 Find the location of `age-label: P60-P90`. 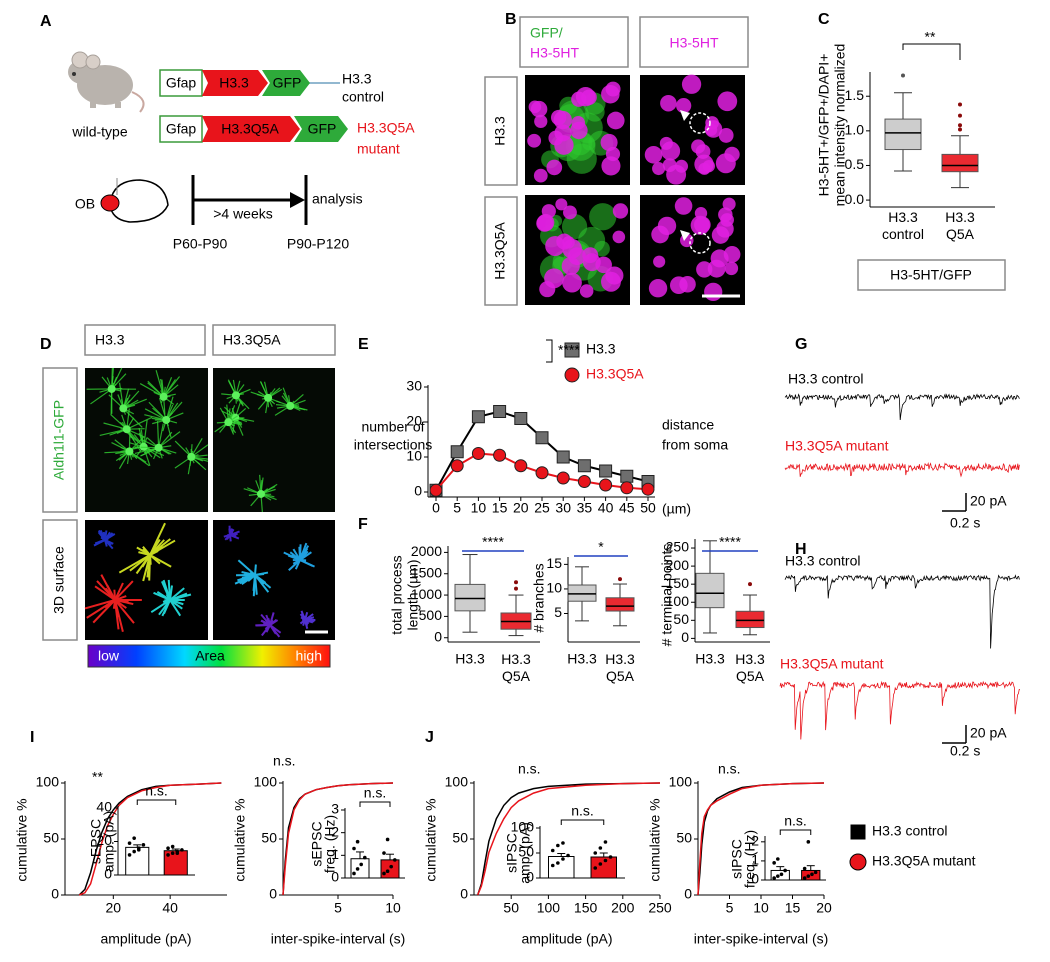

age-label: P60-P90 is located at coordinates (200, 244).